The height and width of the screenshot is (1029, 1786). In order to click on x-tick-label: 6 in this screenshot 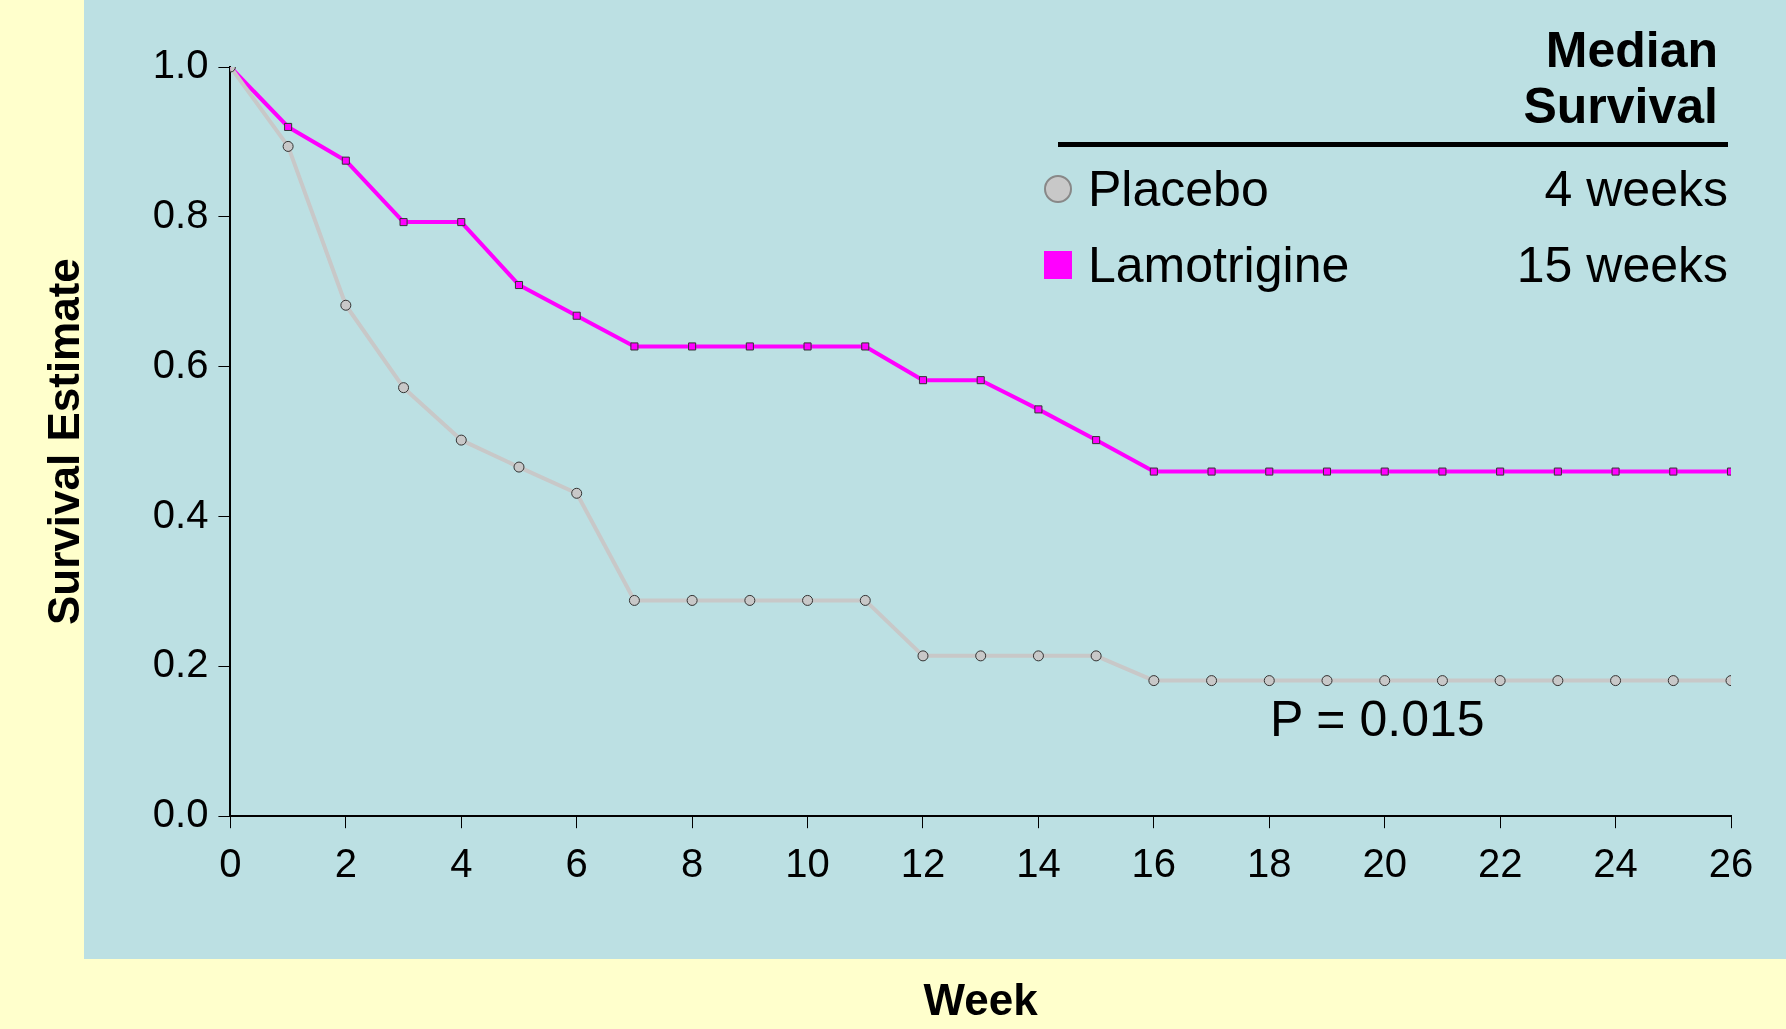, I will do `click(576, 863)`.